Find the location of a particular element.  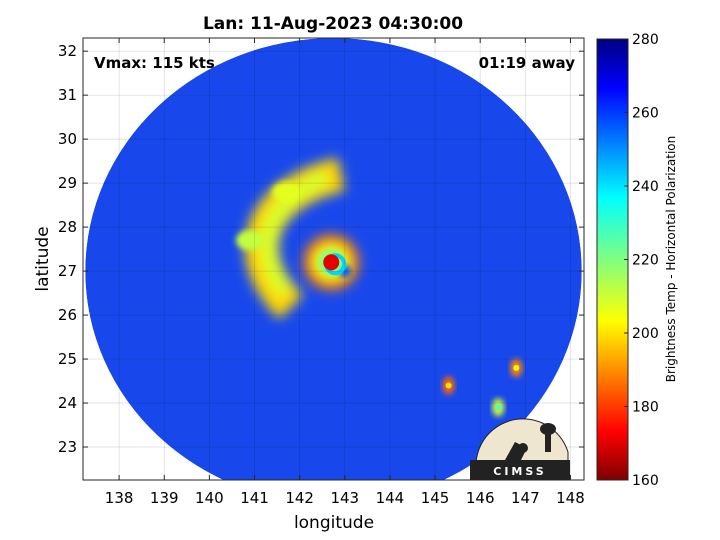

x-tick-label: 141 is located at coordinates (254, 498).